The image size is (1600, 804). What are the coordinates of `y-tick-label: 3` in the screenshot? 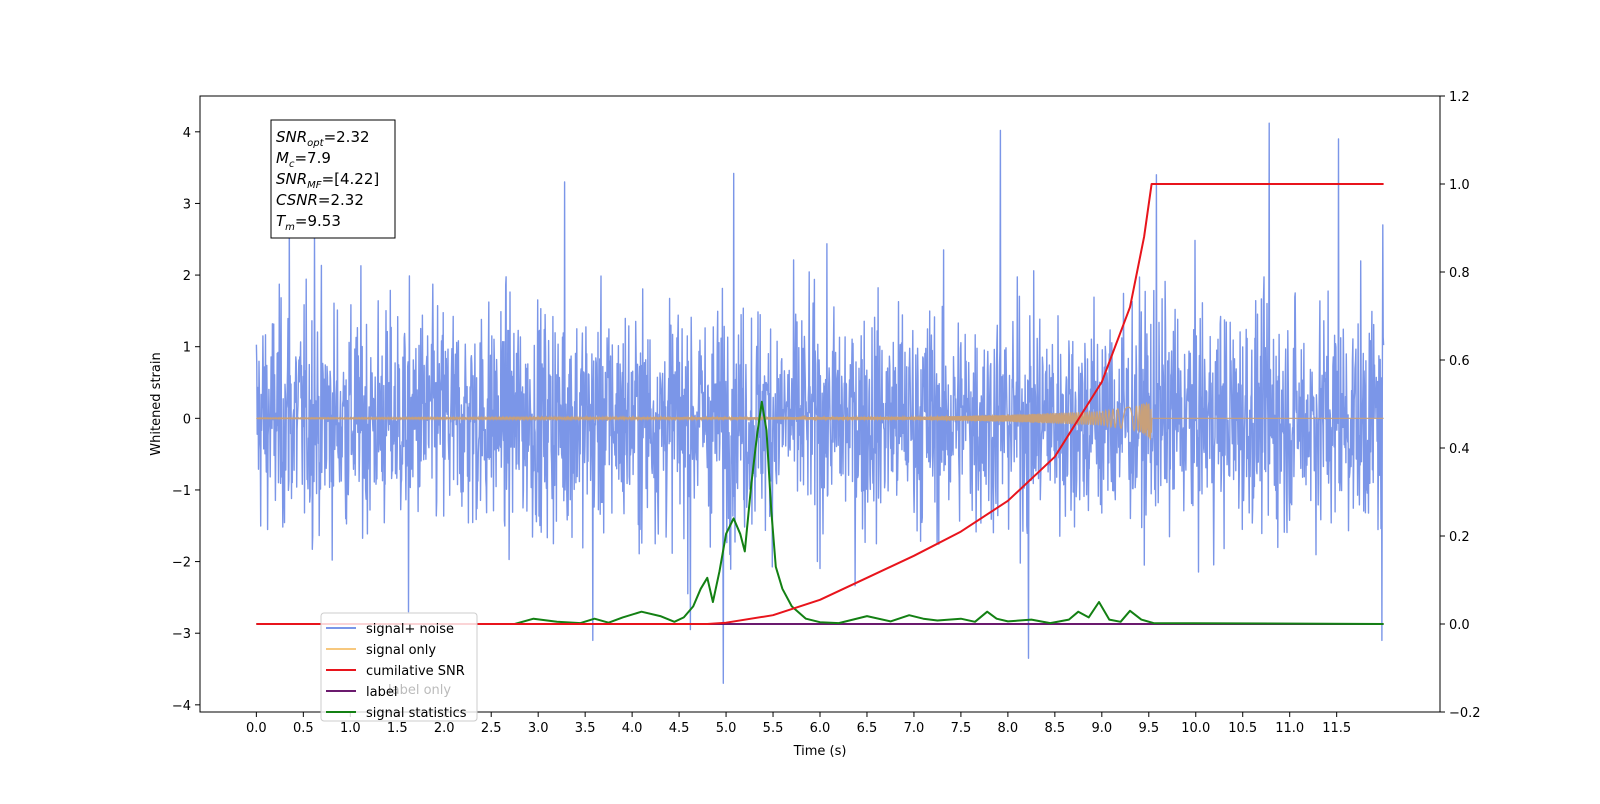 It's located at (187, 204).